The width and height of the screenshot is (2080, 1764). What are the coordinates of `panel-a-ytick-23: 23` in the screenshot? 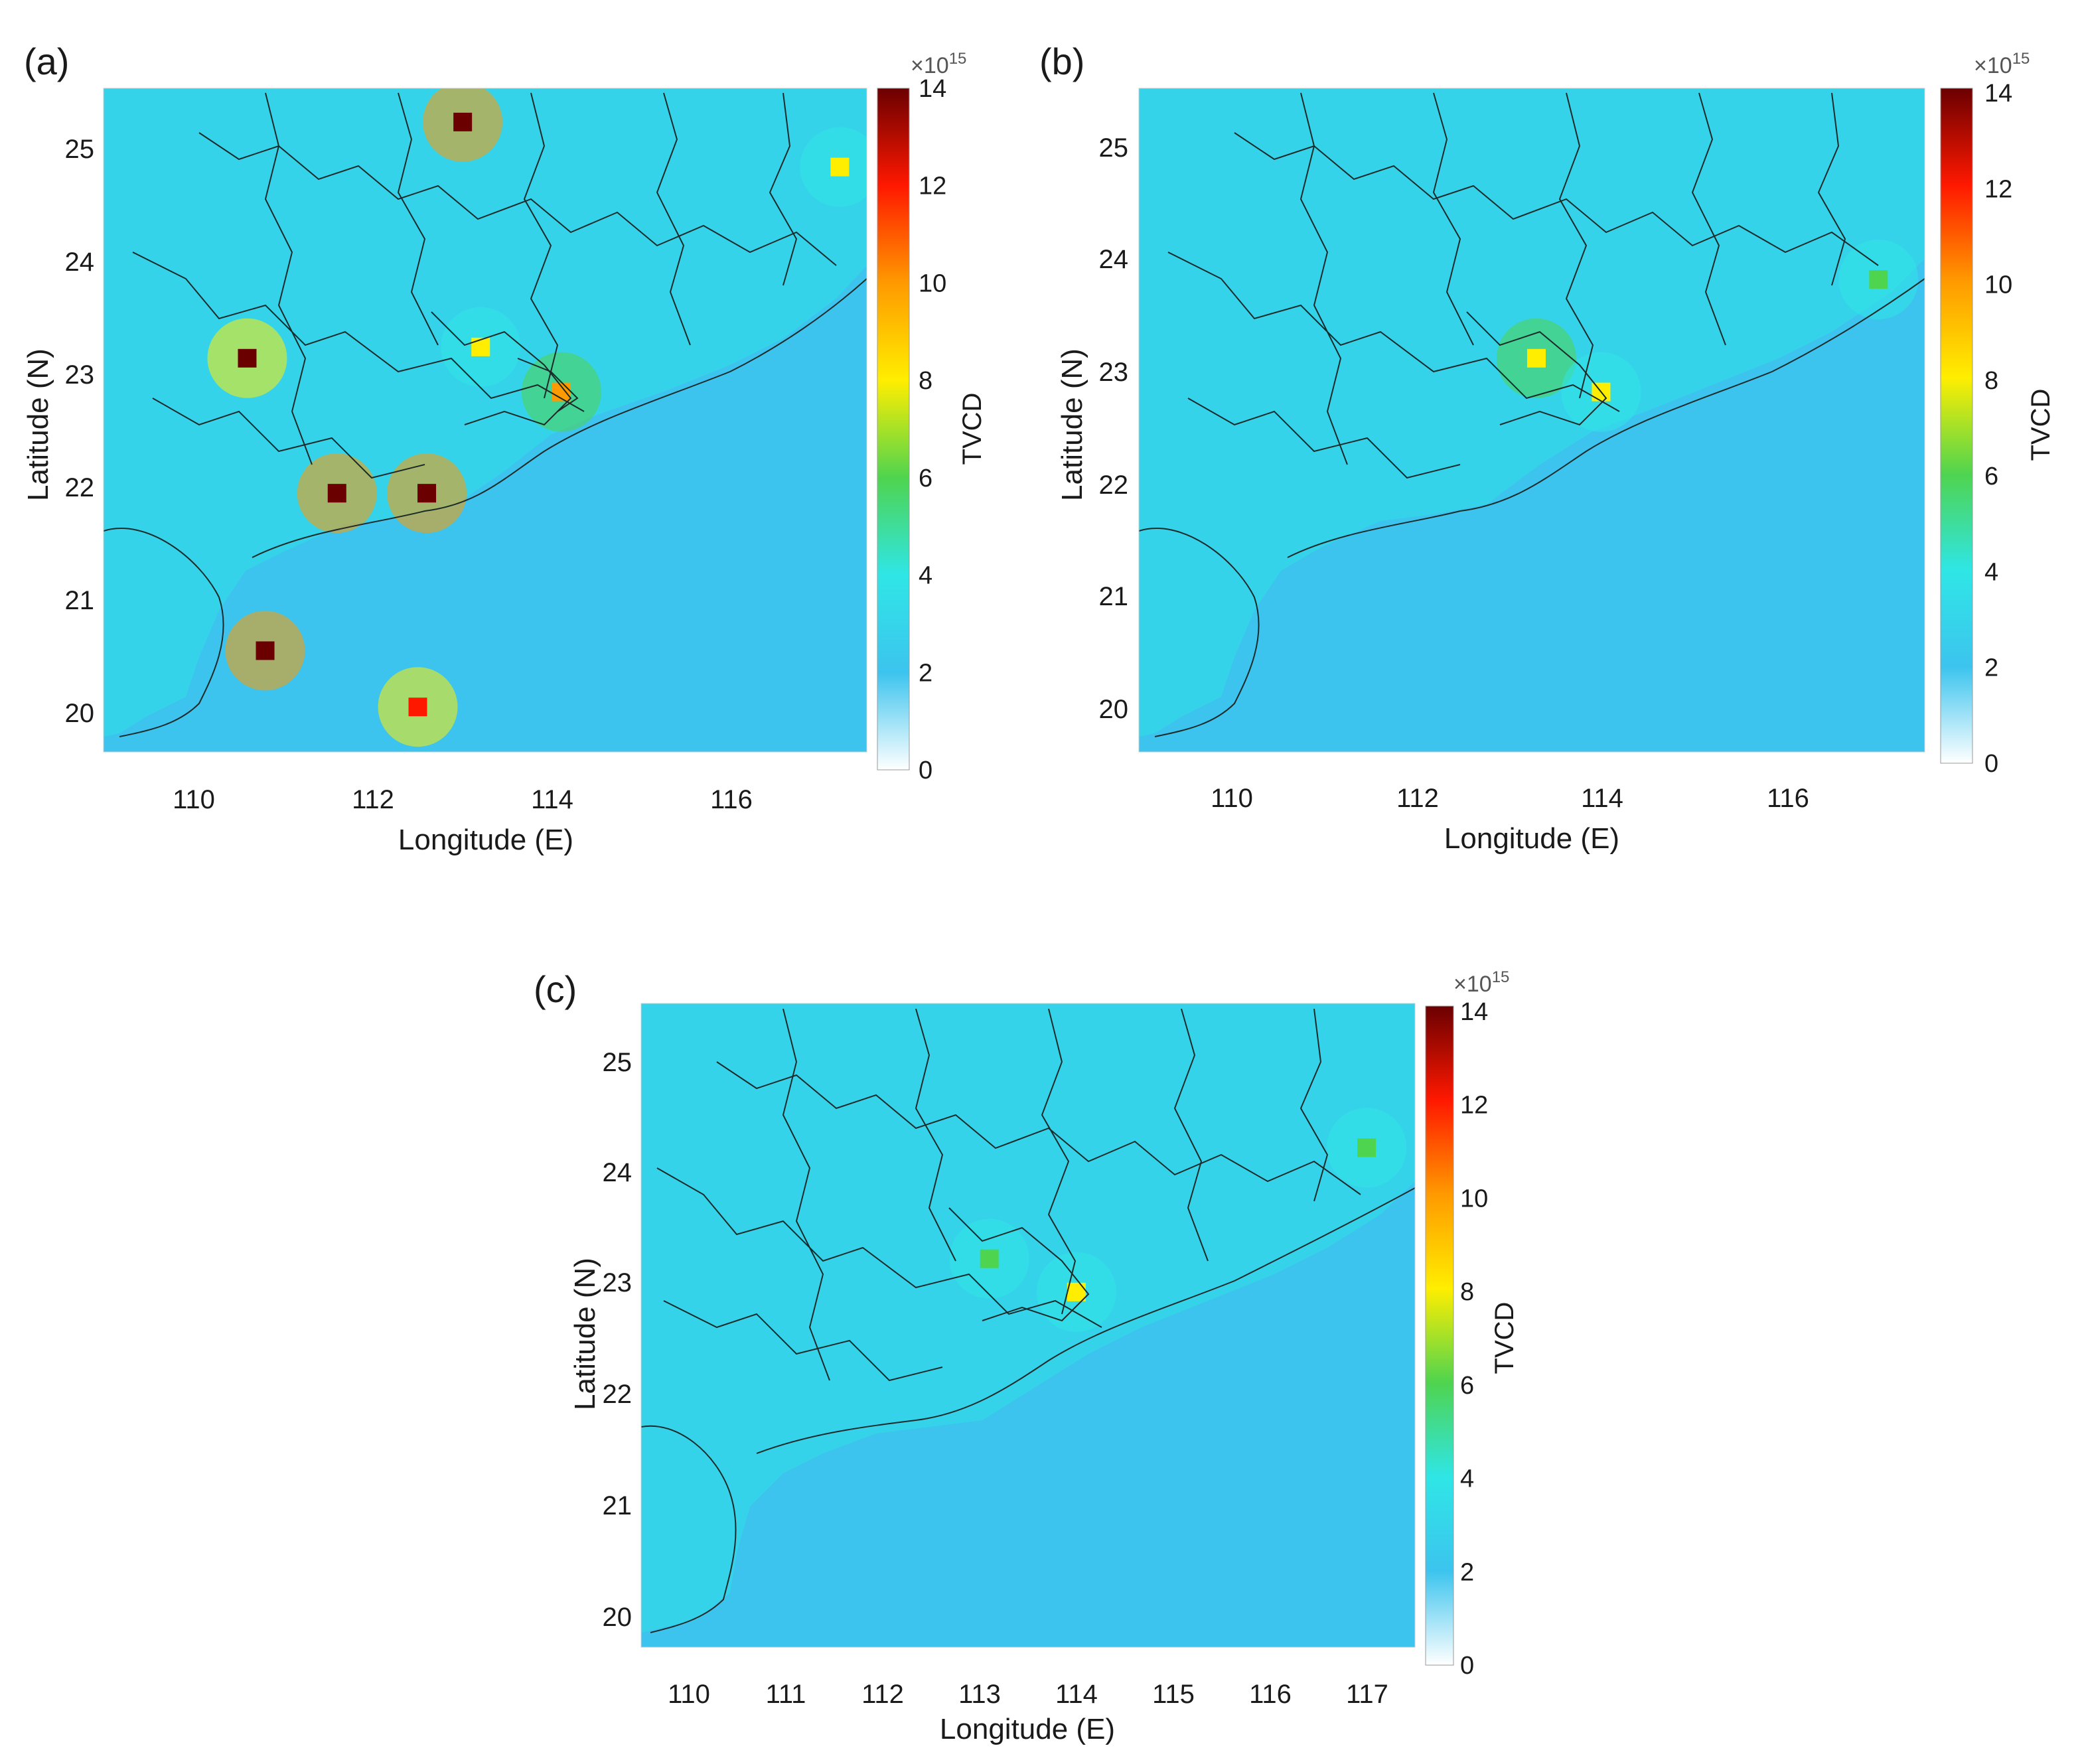 It's located at (80, 375).